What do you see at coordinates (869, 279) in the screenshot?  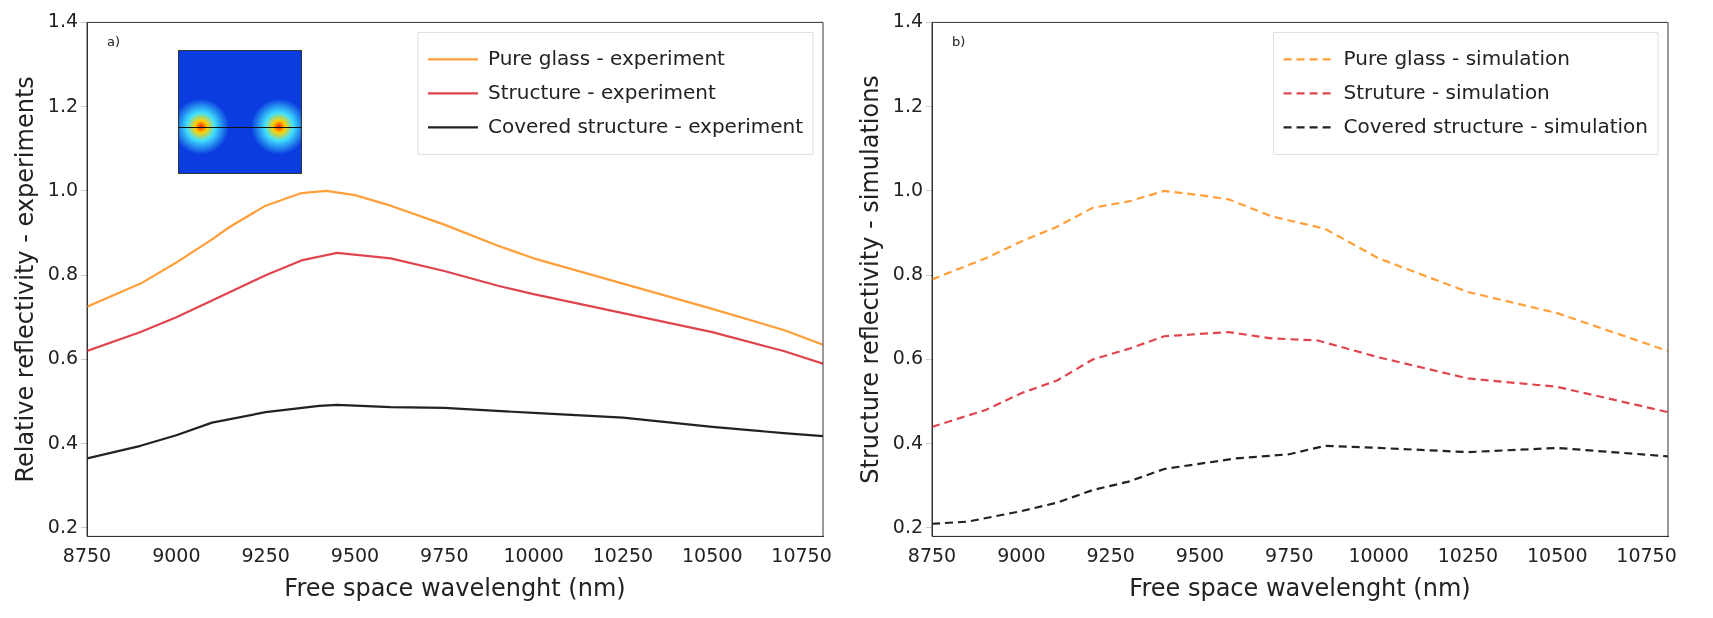 I see `y-axis-title: Structure reflectivity - simulations` at bounding box center [869, 279].